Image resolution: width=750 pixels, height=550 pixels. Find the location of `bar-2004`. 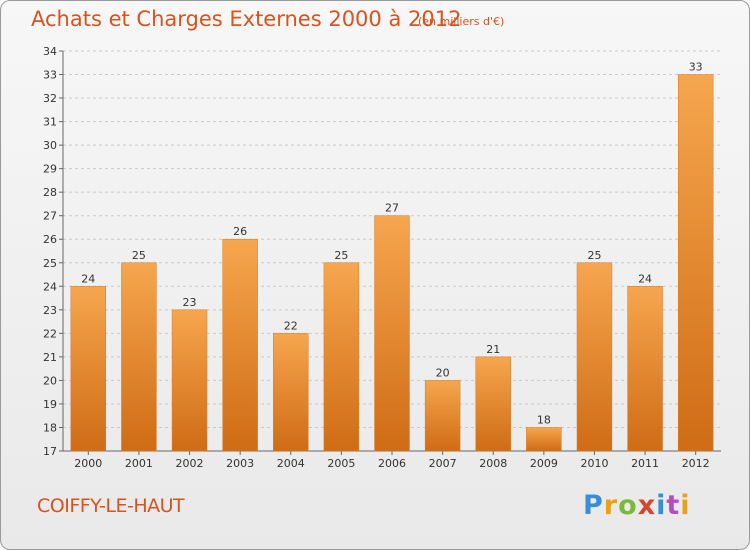

bar-2004 is located at coordinates (291, 392).